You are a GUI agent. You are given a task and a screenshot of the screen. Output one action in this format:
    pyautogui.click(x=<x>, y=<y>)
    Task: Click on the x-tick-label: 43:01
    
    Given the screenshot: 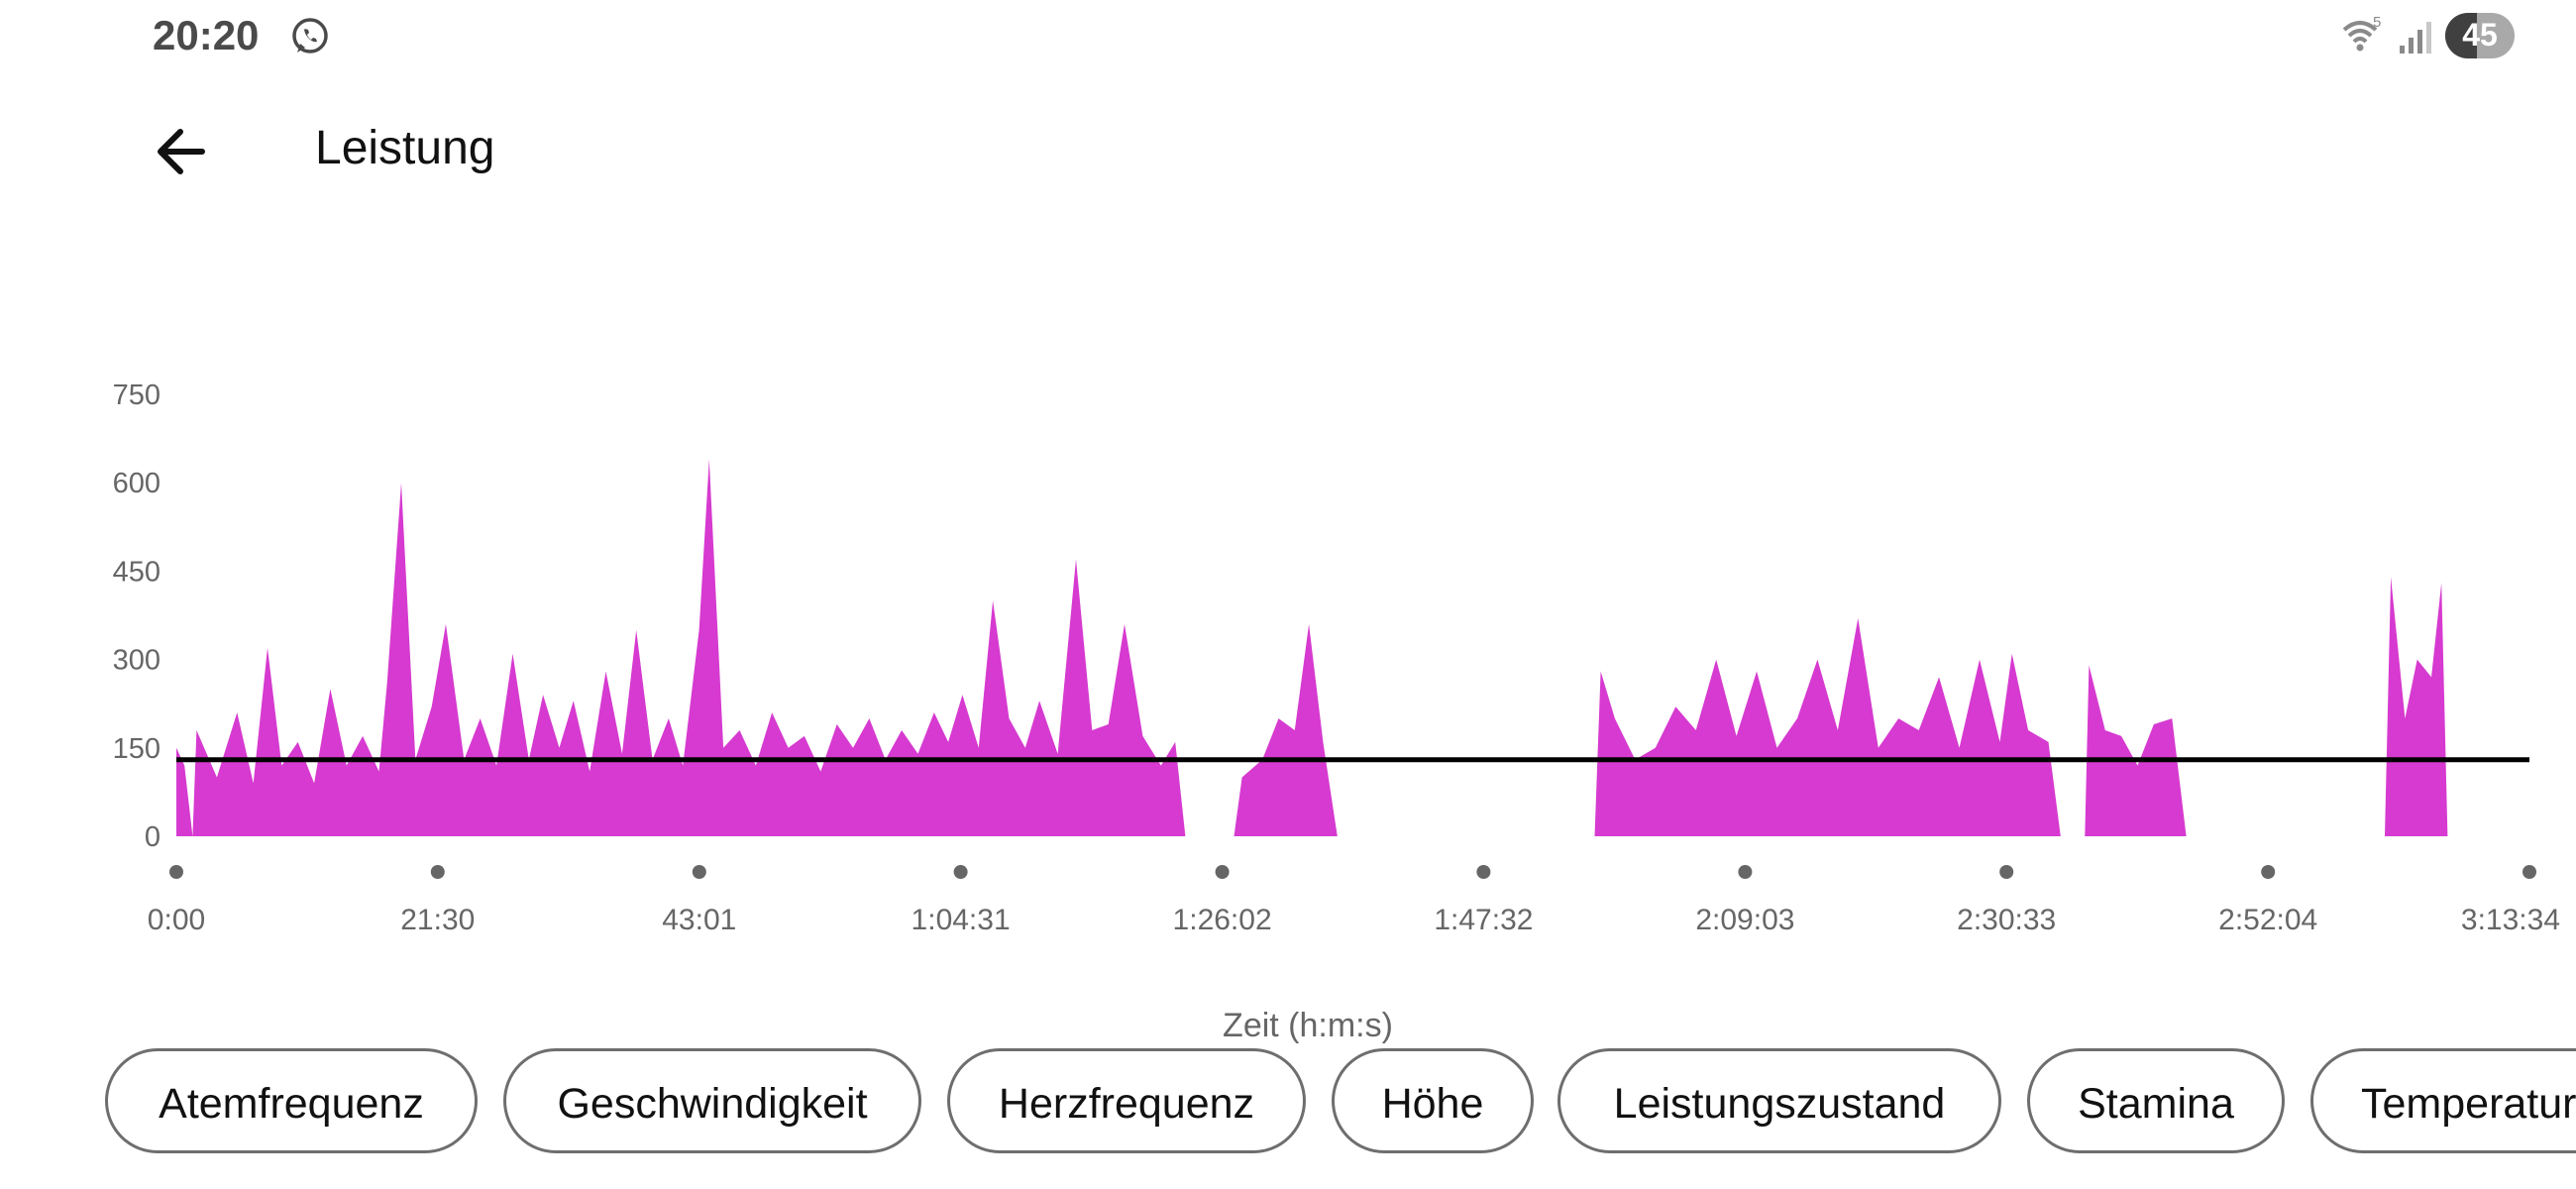 What is the action you would take?
    pyautogui.click(x=699, y=920)
    